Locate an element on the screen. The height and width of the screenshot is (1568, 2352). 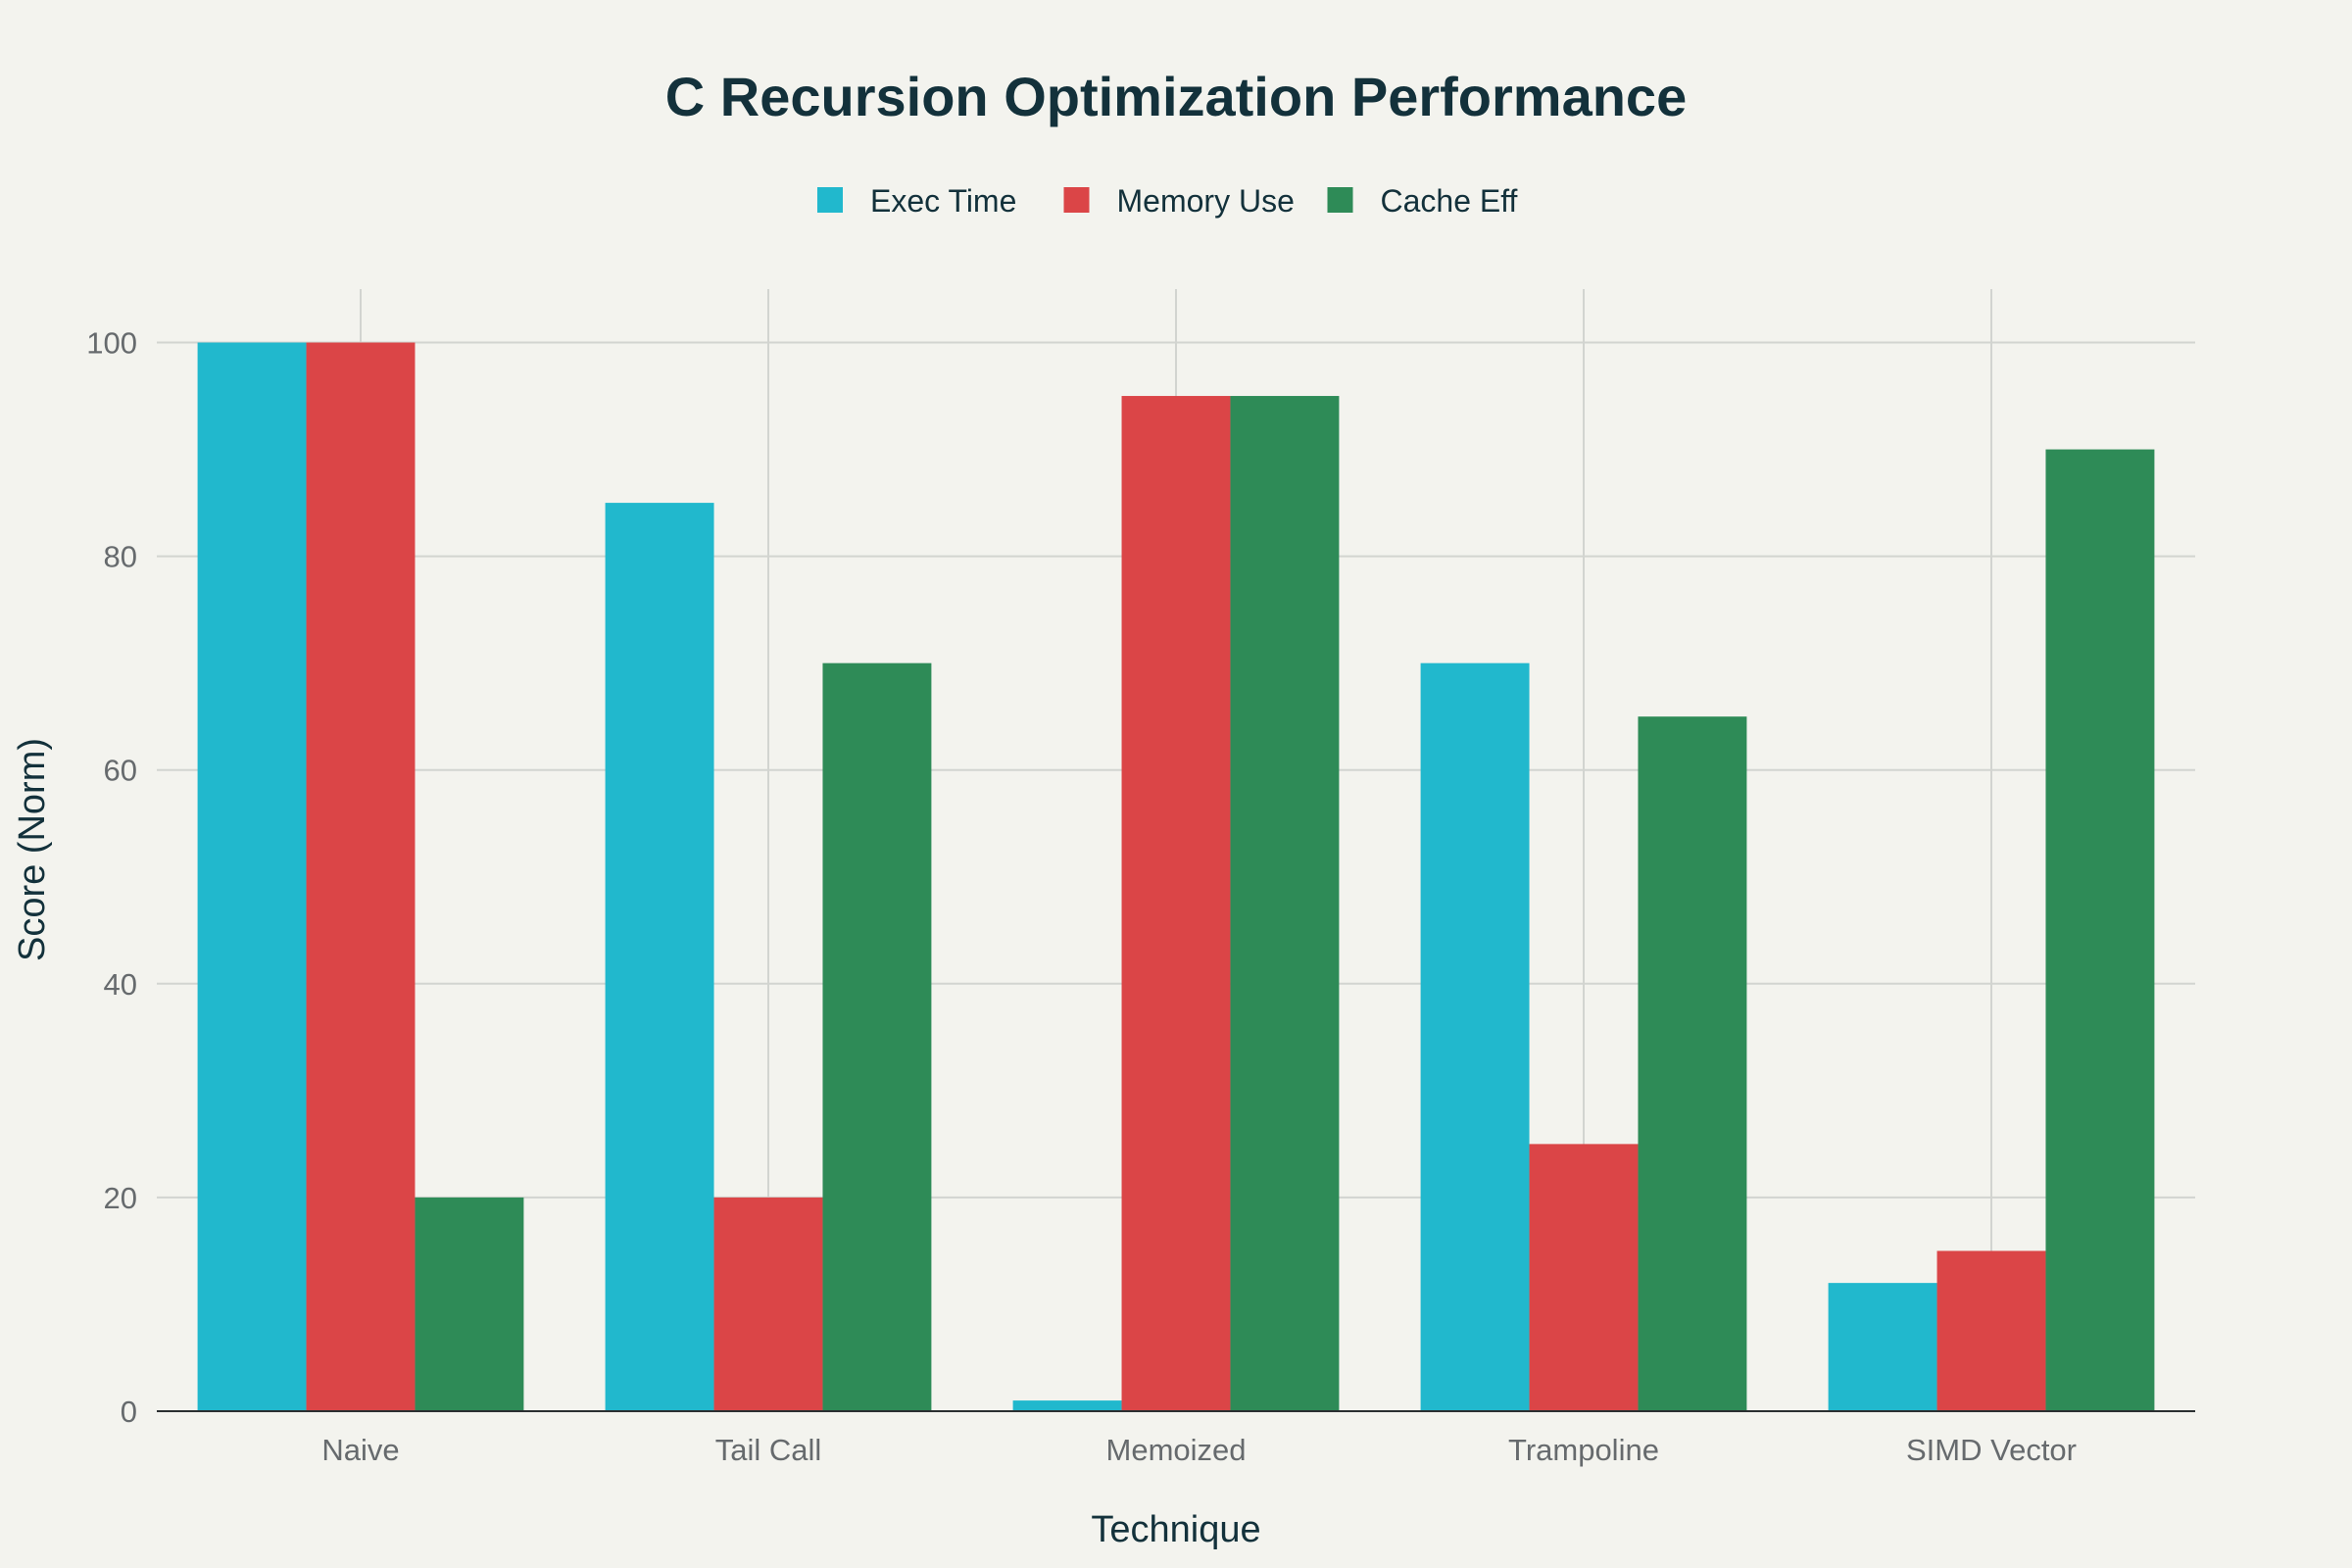
bar-cache-eff-simd-vector is located at coordinates (2100, 930).